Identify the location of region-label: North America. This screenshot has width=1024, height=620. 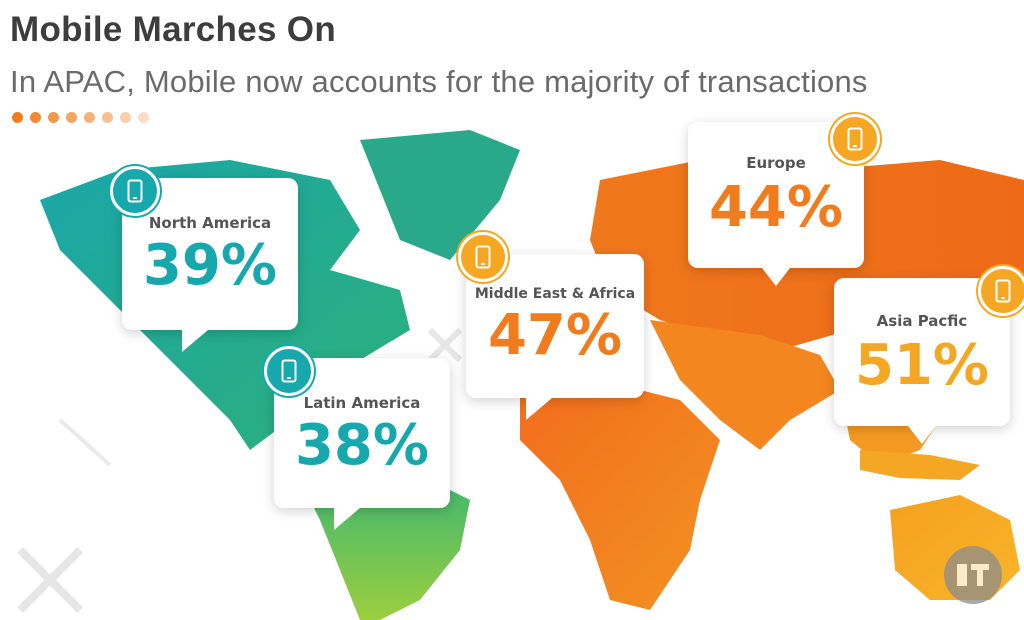
(210, 223).